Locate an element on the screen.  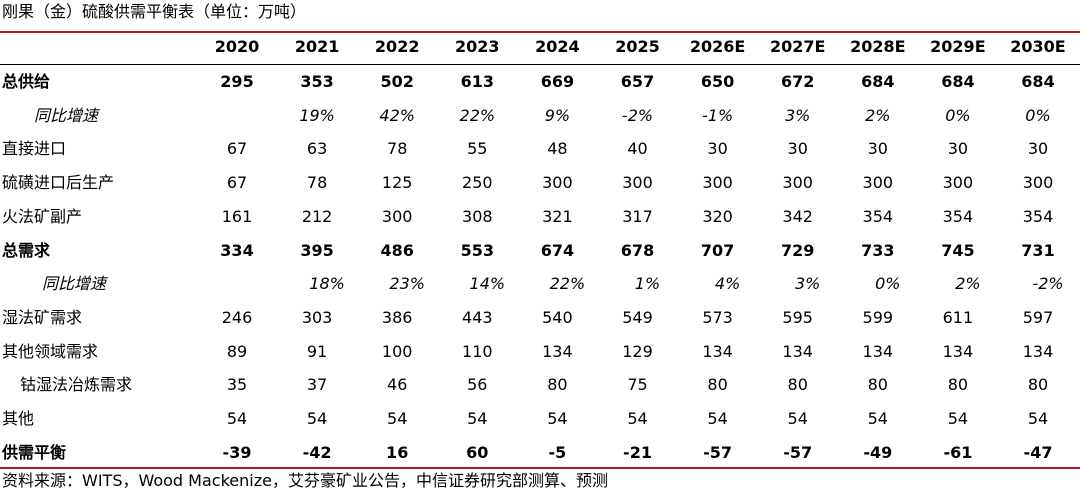
header-rule is located at coordinates (540, 64).